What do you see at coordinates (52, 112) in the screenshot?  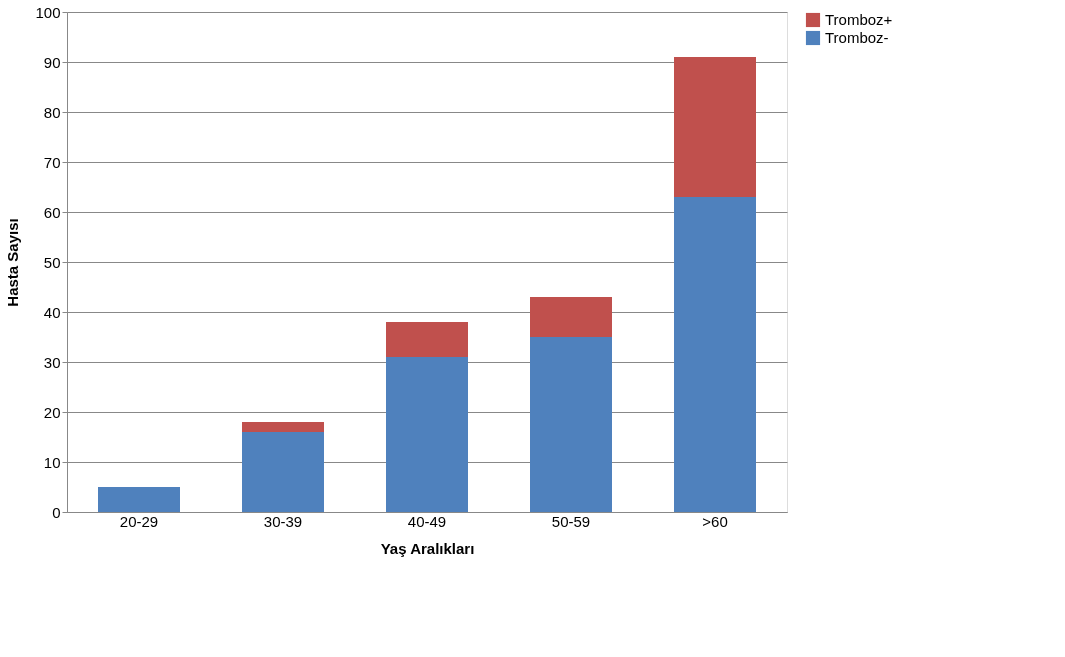 I see `y-tick-label: 80` at bounding box center [52, 112].